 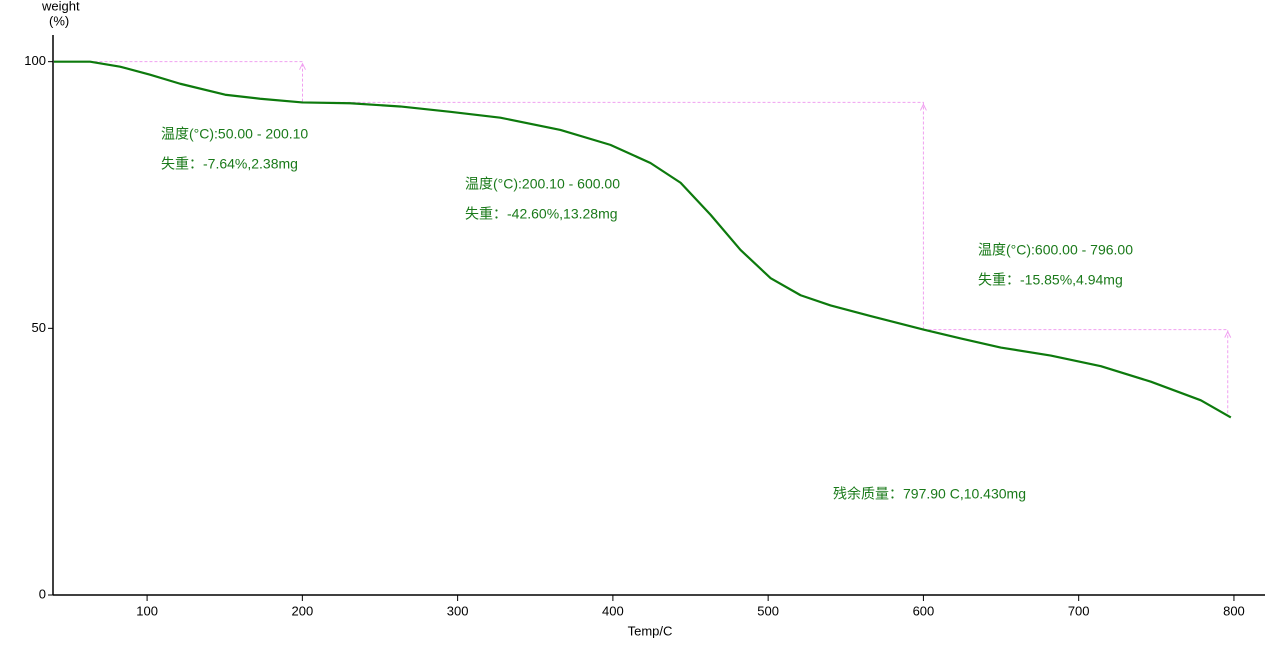 What do you see at coordinates (1050, 280) in the screenshot?
I see `step-annotation: 失重：-15.85%,4.94mg` at bounding box center [1050, 280].